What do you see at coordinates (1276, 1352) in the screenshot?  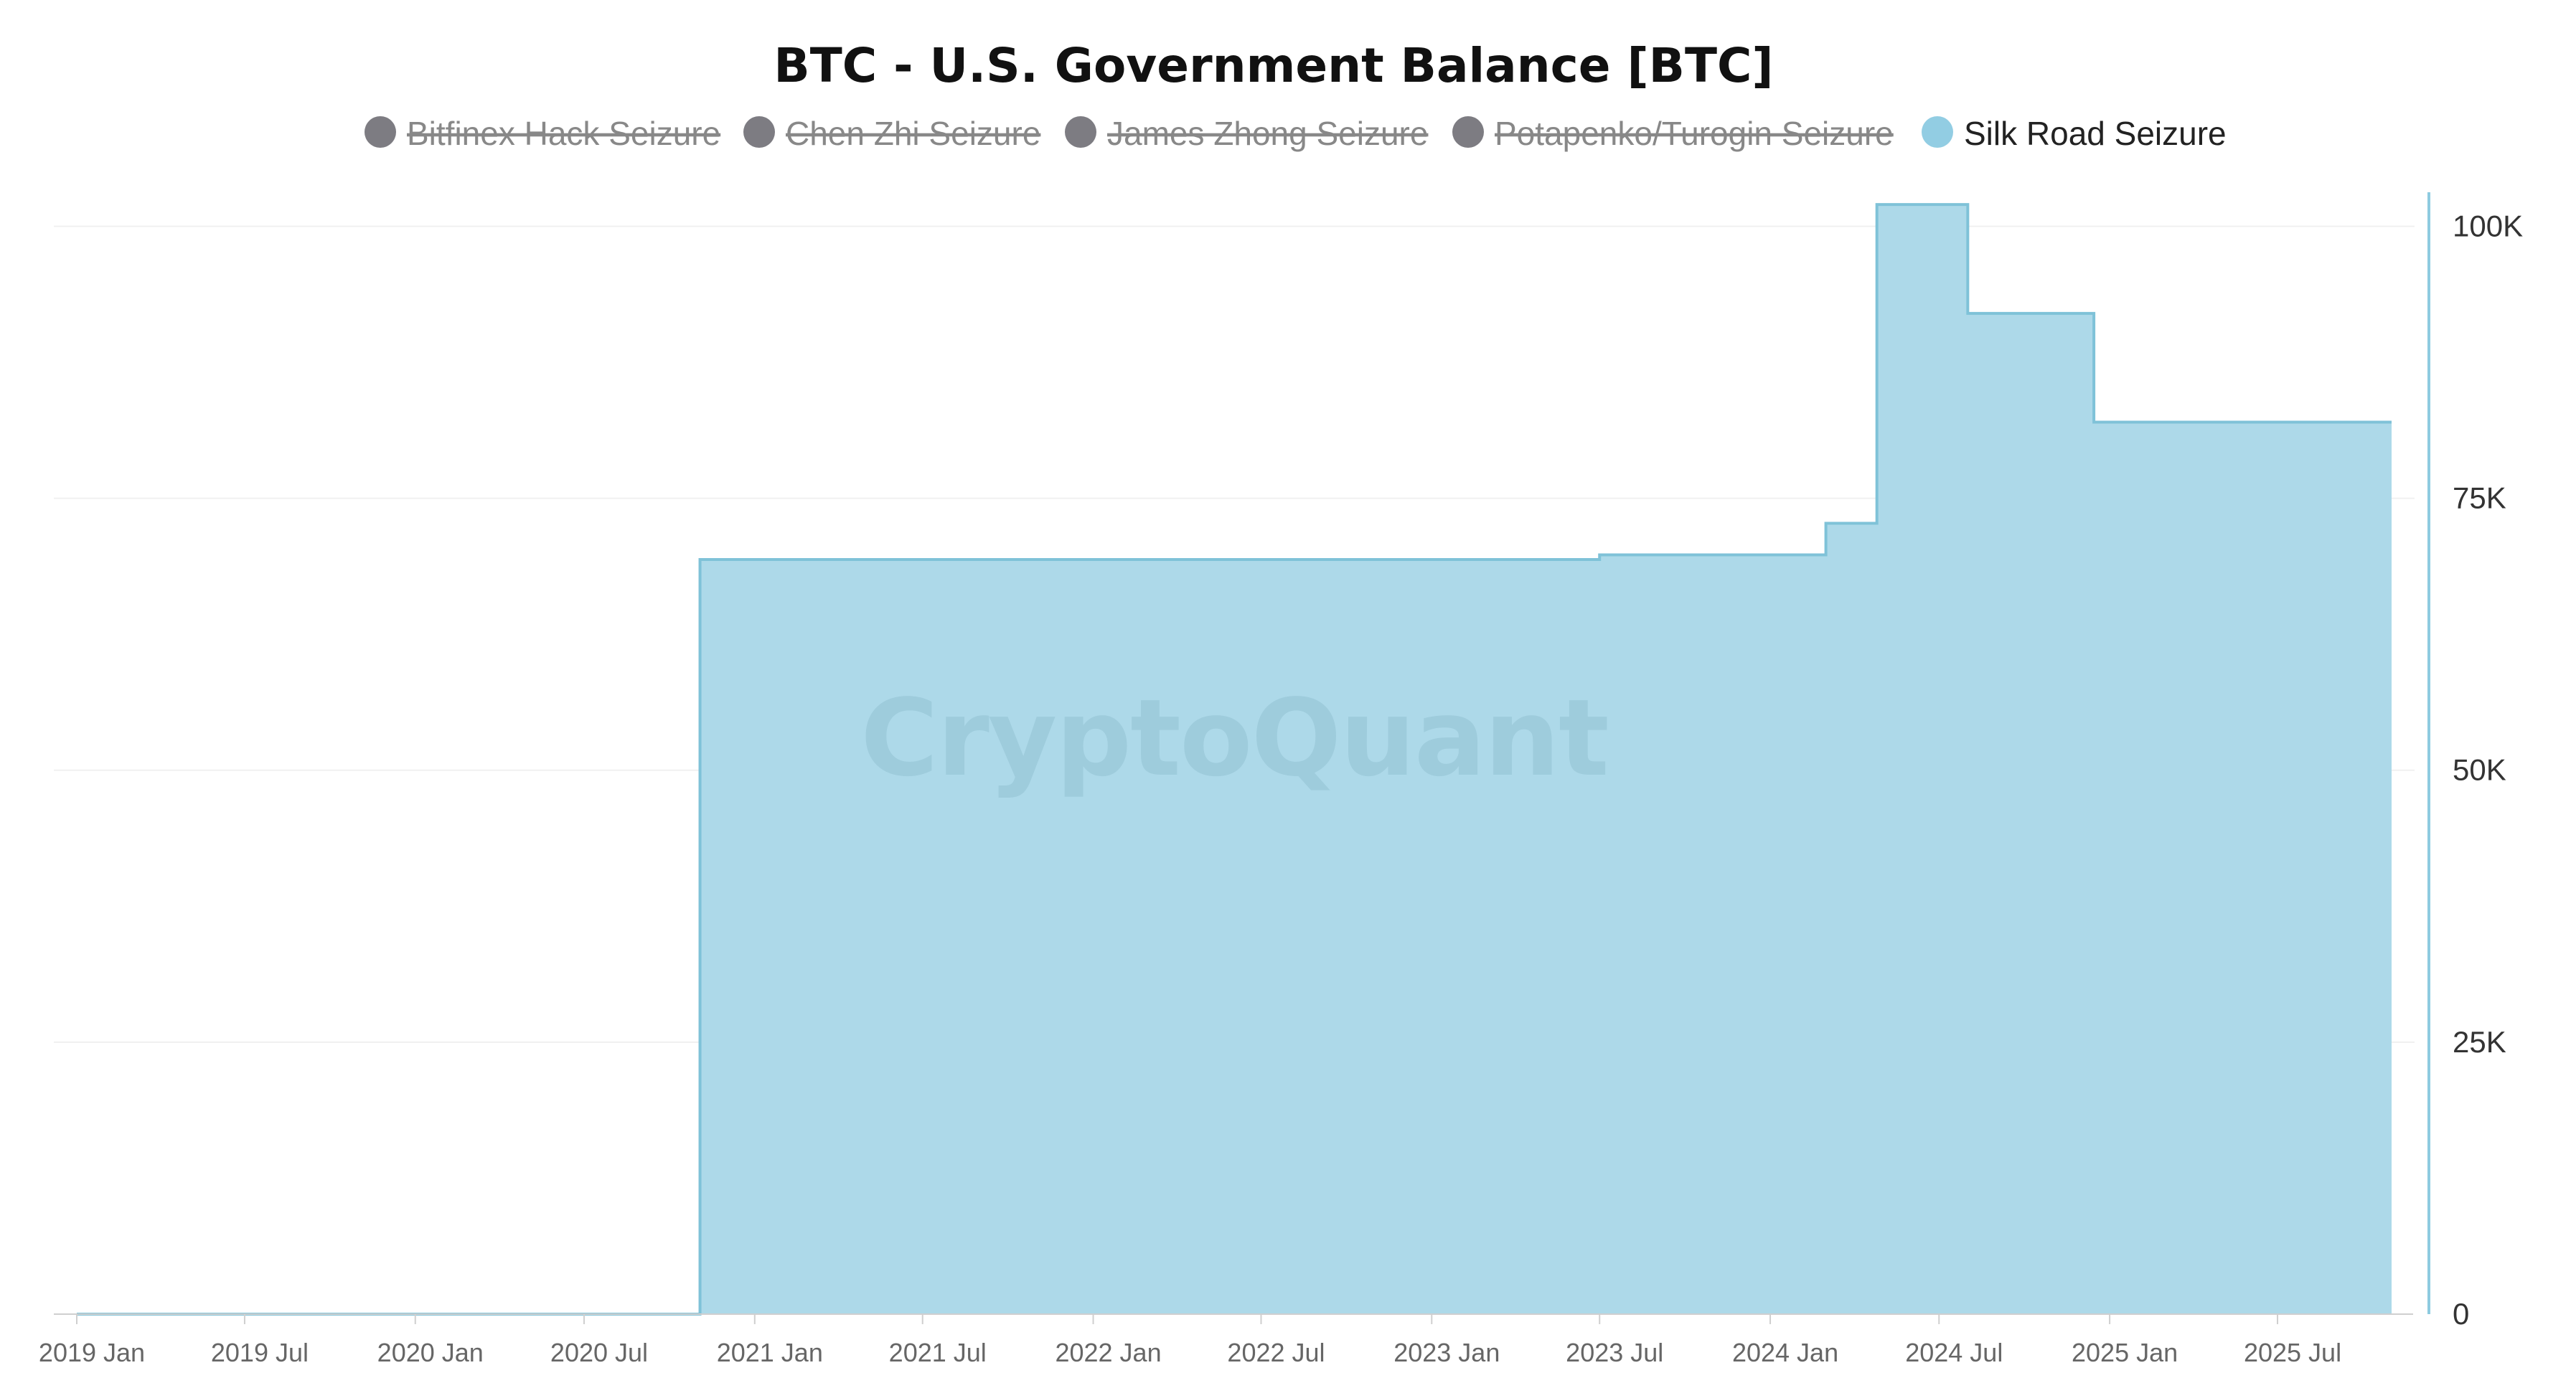 I see `x-tick-label: 2022 Jul` at bounding box center [1276, 1352].